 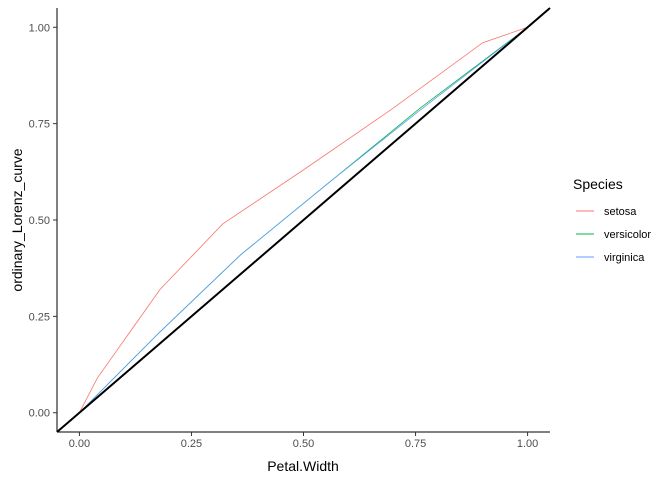 What do you see at coordinates (191, 444) in the screenshot?
I see `x-tick-label: 0.25` at bounding box center [191, 444].